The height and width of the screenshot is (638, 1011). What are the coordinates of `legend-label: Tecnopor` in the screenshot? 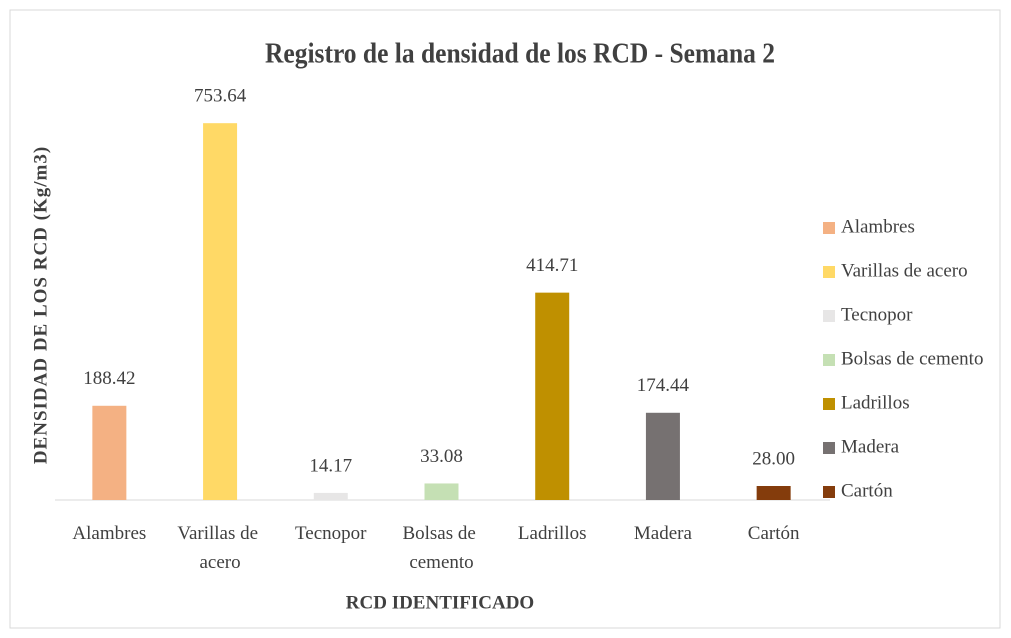 It's located at (877, 314).